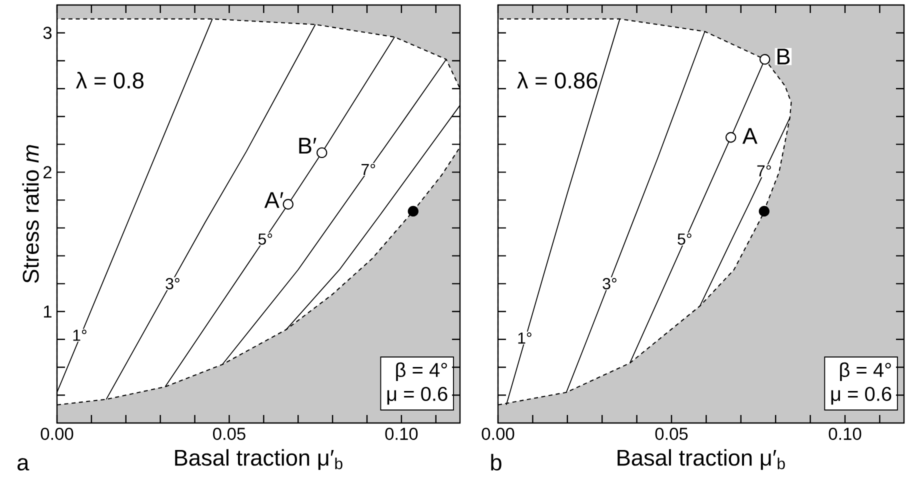 The image size is (908, 487). Describe the element at coordinates (750, 136) in the screenshot. I see `annotation: A` at that location.